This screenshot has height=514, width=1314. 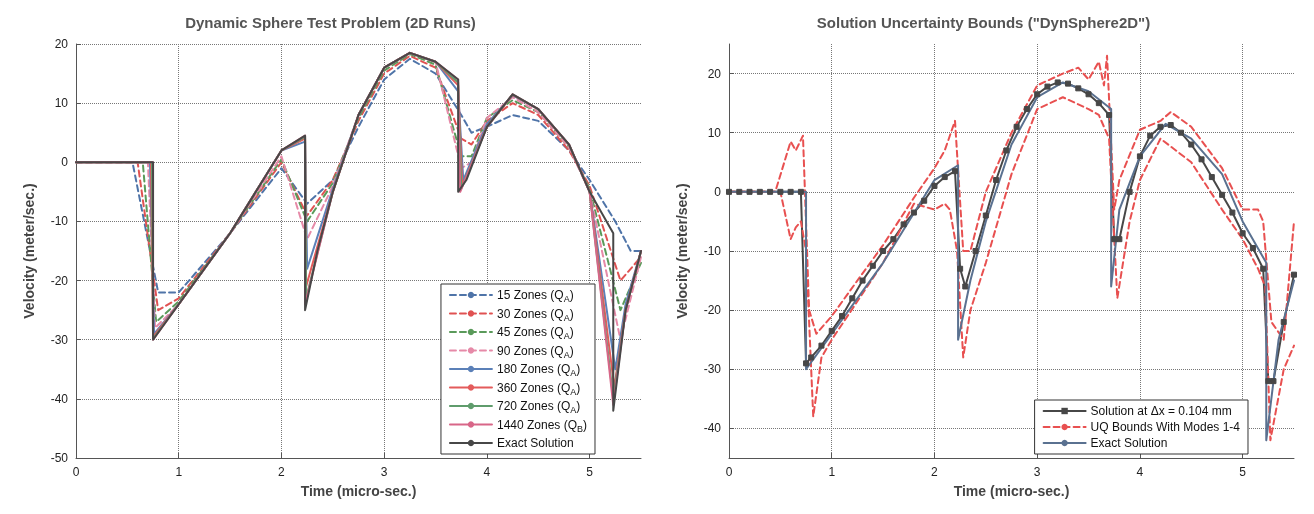 What do you see at coordinates (1161, 411) in the screenshot?
I see `legend-label: Solution at Δx = 0.104 mm` at bounding box center [1161, 411].